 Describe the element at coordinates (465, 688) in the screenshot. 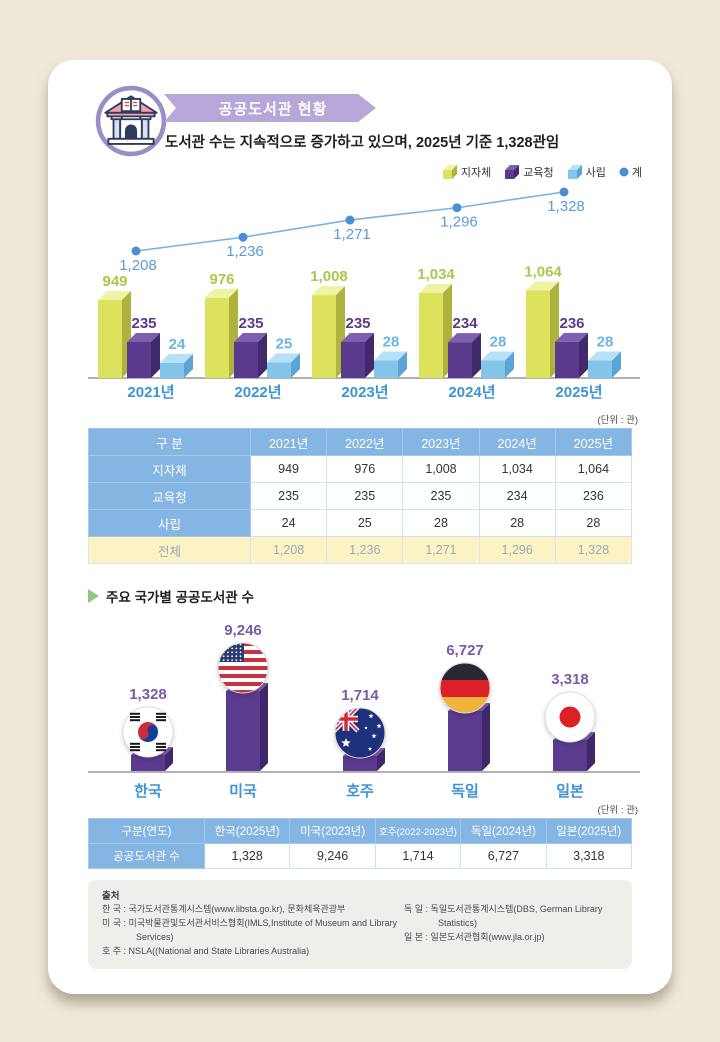

I see `flag-de-icon` at that location.